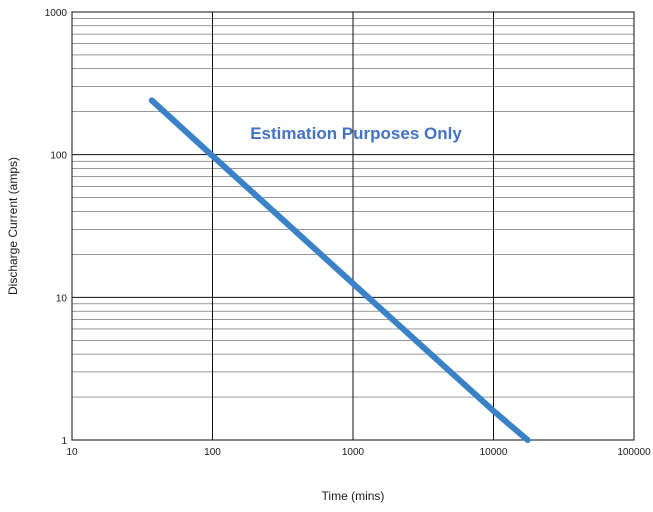 This screenshot has width=653, height=512. Describe the element at coordinates (356, 133) in the screenshot. I see `annotation-label: Estimation Purposes Only` at that location.